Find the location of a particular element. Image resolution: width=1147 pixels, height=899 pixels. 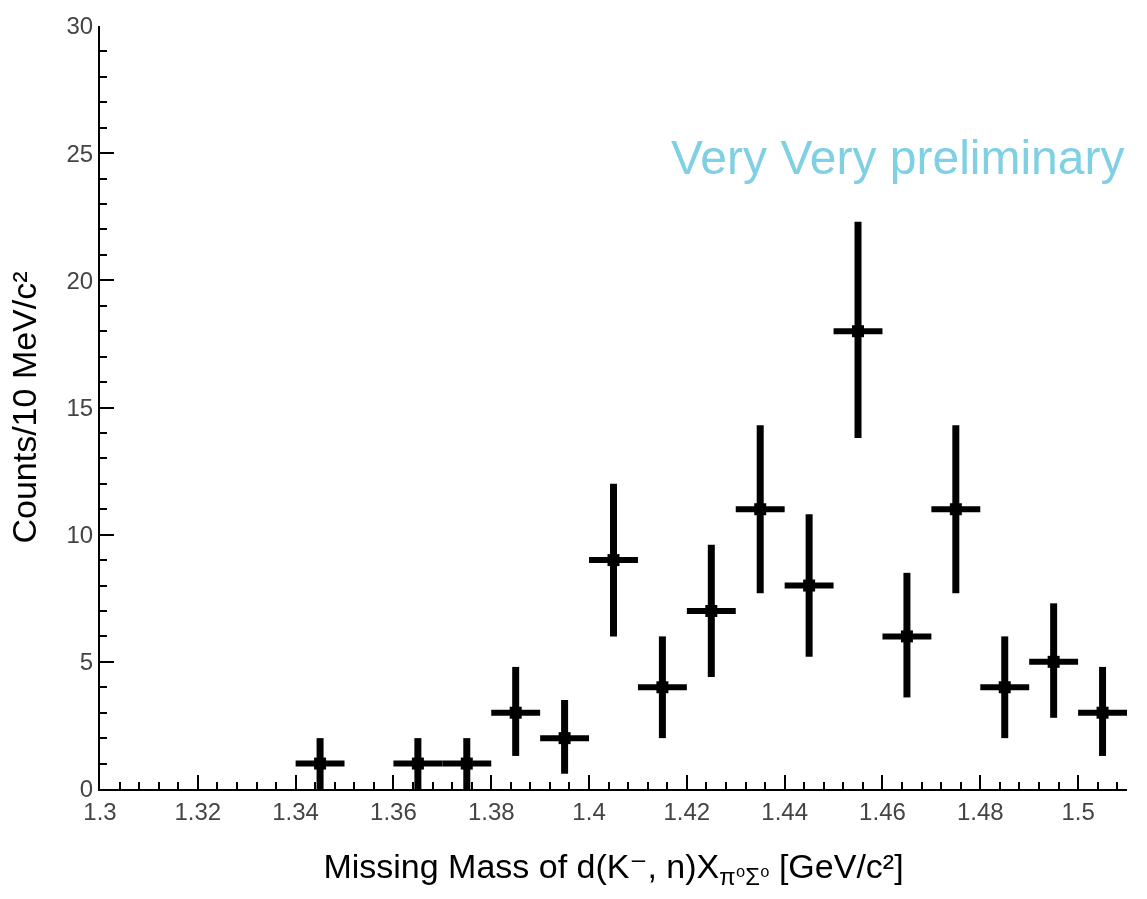

y-tick-label: 15 is located at coordinates (80, 407).